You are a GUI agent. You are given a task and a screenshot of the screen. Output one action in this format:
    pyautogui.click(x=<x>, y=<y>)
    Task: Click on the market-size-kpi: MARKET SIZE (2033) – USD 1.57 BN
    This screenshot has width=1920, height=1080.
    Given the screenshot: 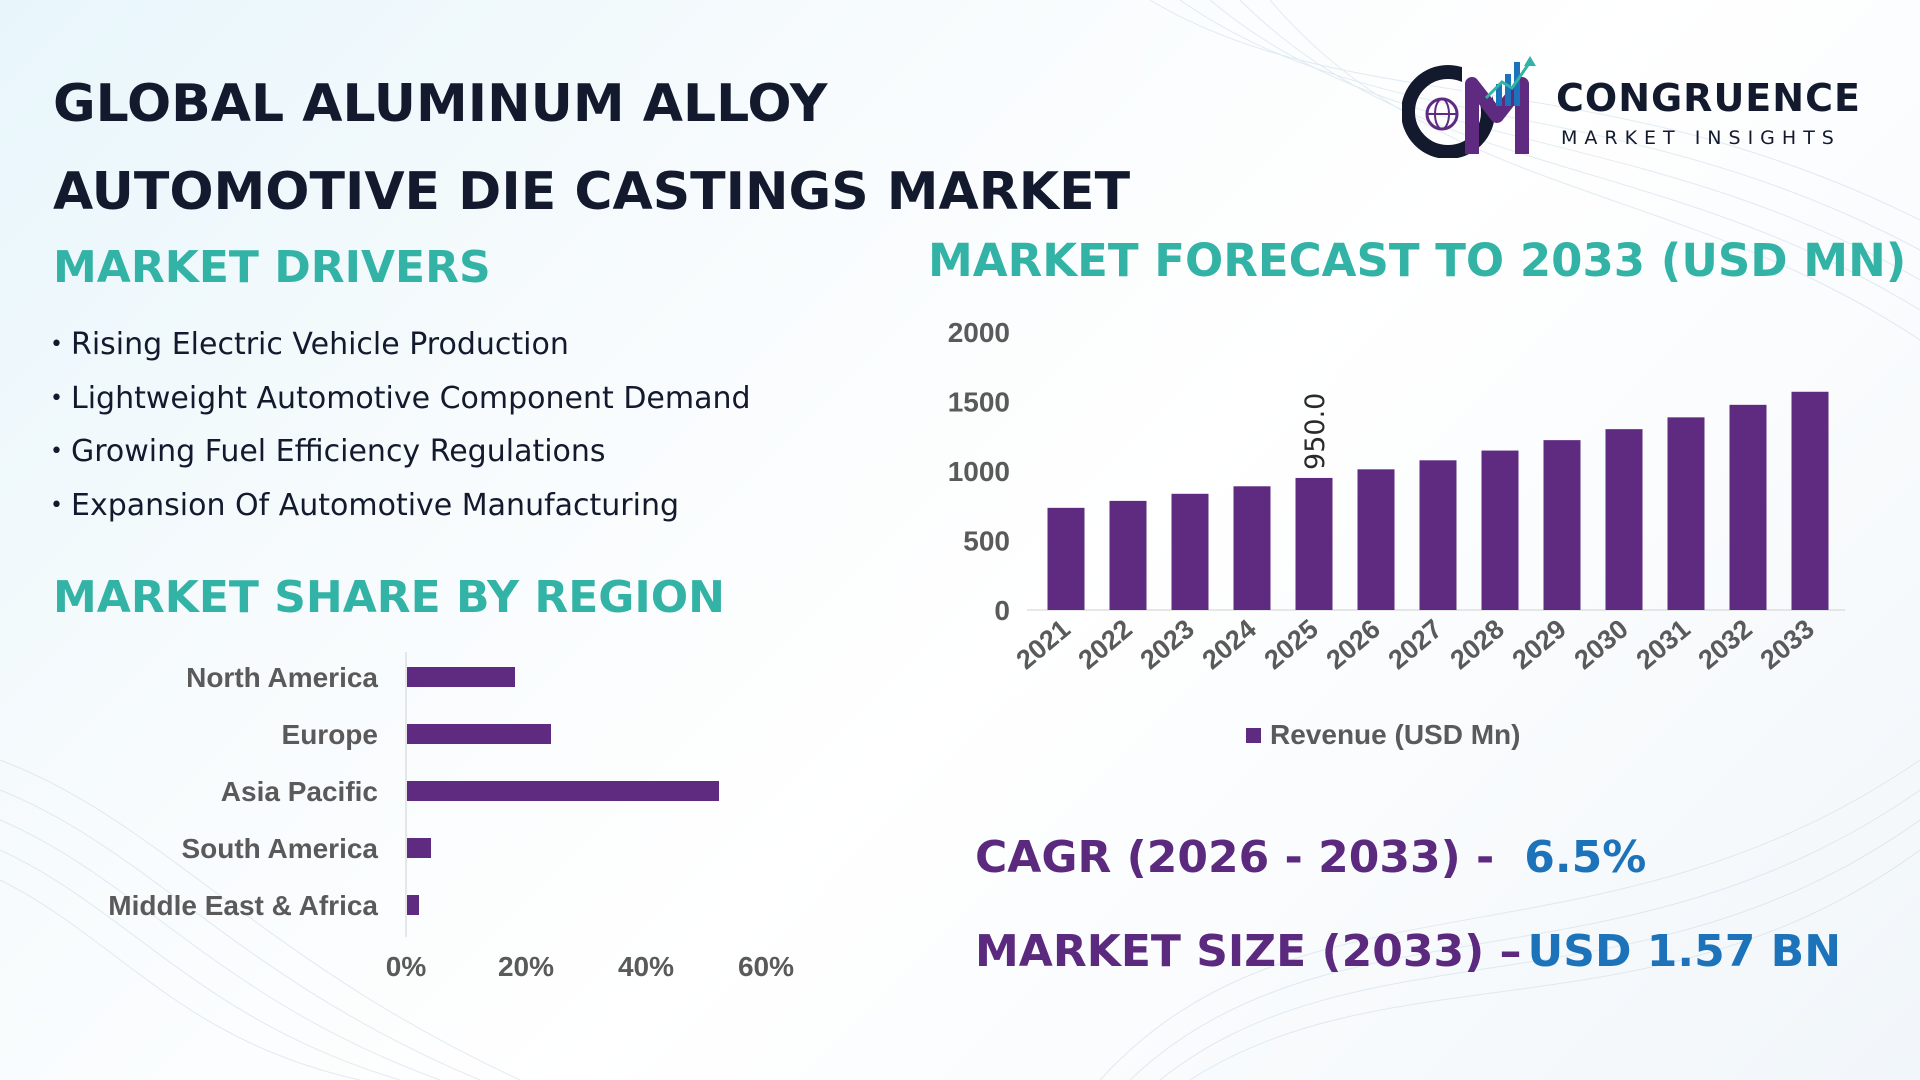 What is the action you would take?
    pyautogui.click(x=1408, y=951)
    